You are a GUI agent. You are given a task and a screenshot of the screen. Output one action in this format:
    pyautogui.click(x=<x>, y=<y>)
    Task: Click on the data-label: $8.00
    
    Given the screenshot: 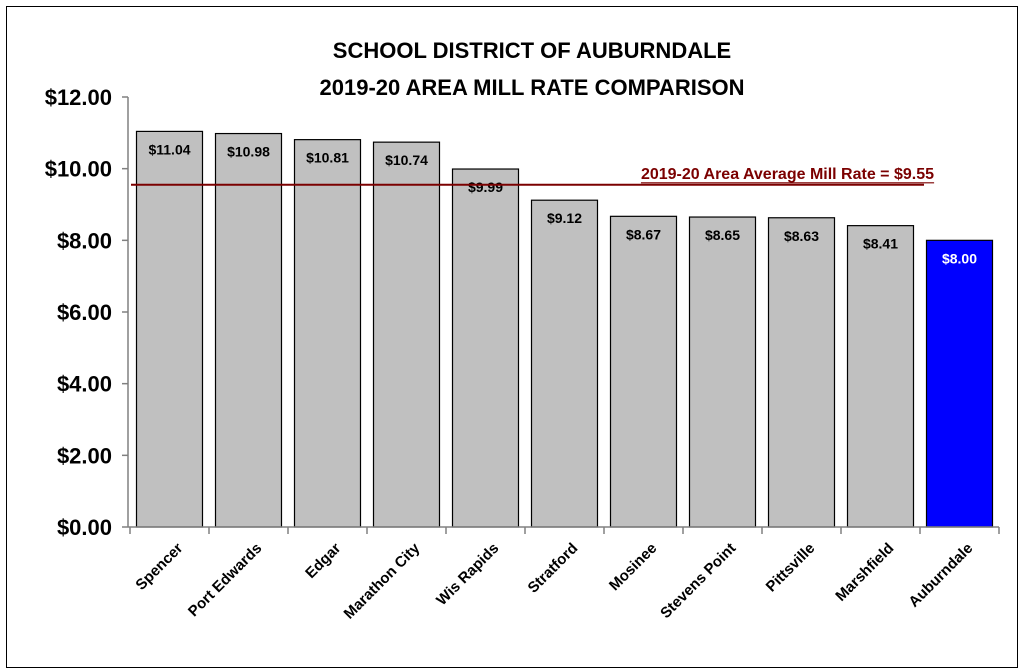 What is the action you would take?
    pyautogui.click(x=959, y=258)
    